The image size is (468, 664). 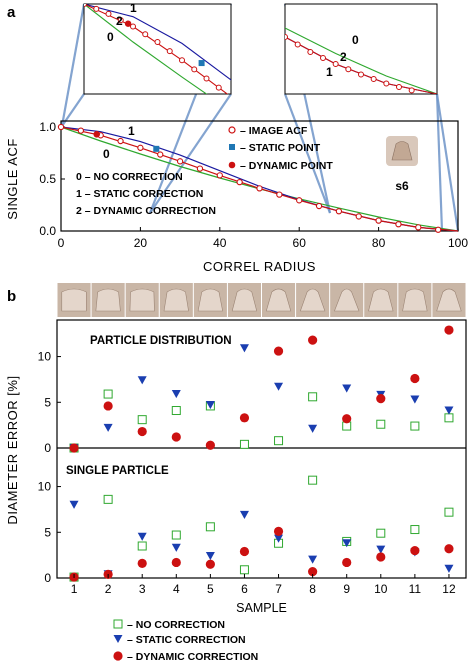 What do you see at coordinates (402, 151) in the screenshot?
I see `s6-shape-body` at bounding box center [402, 151].